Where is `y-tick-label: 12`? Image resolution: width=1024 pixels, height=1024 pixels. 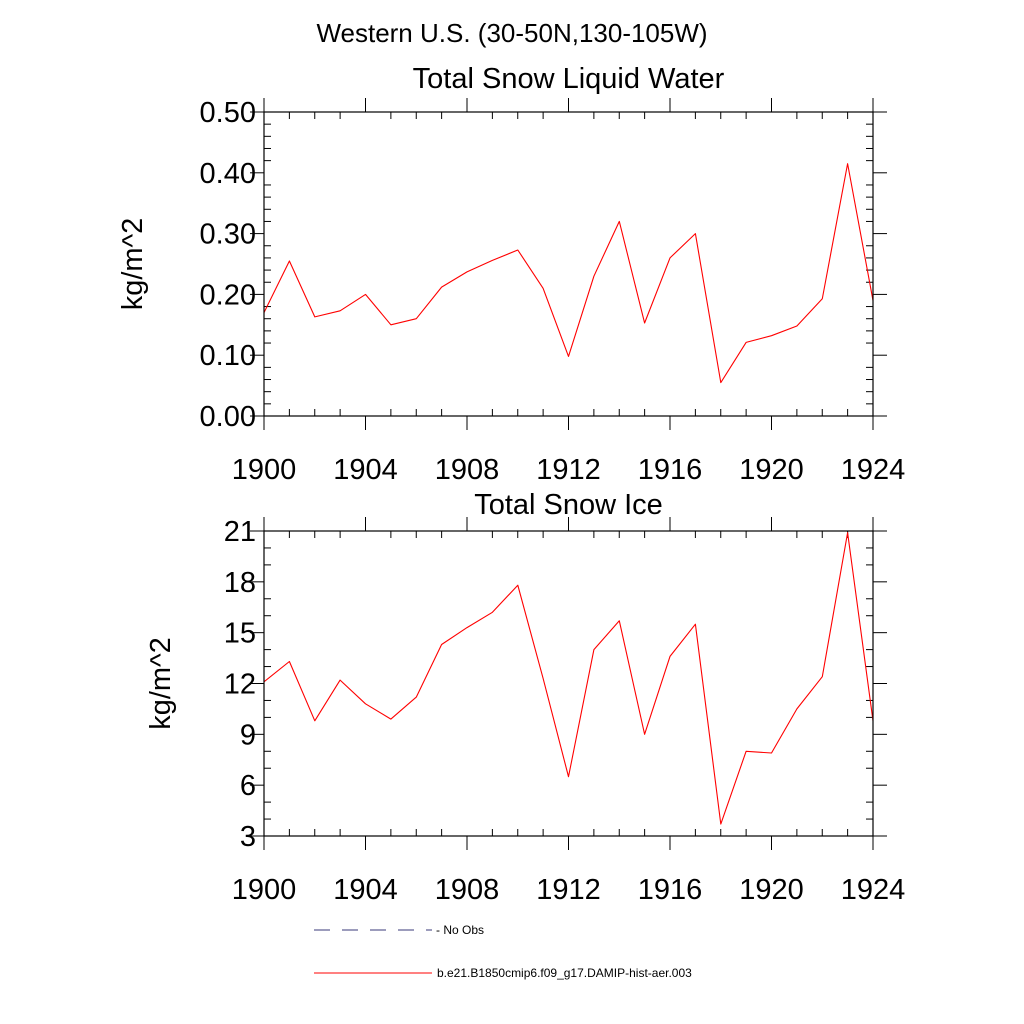 y-tick-label: 12 is located at coordinates (240, 685).